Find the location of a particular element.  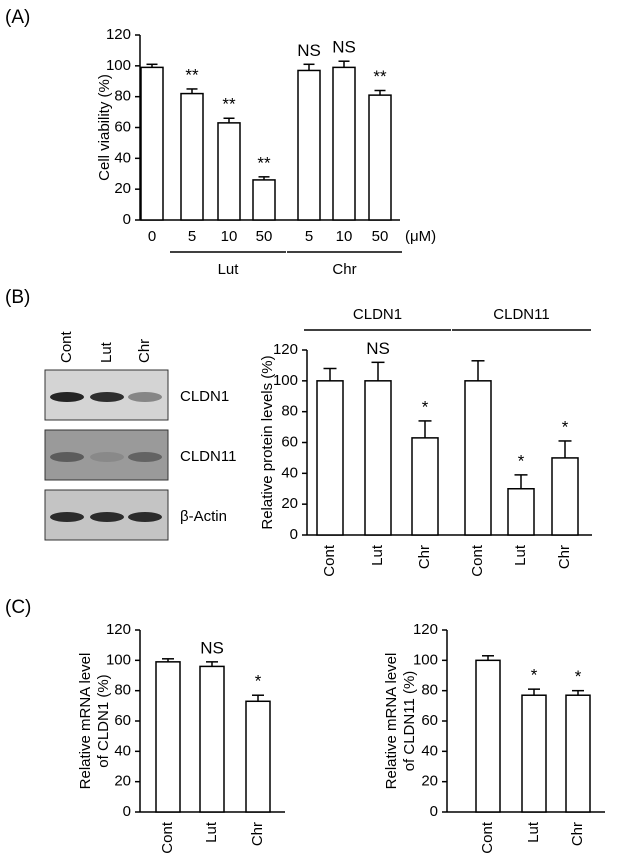

panel-label: (B) is located at coordinates (17, 297).